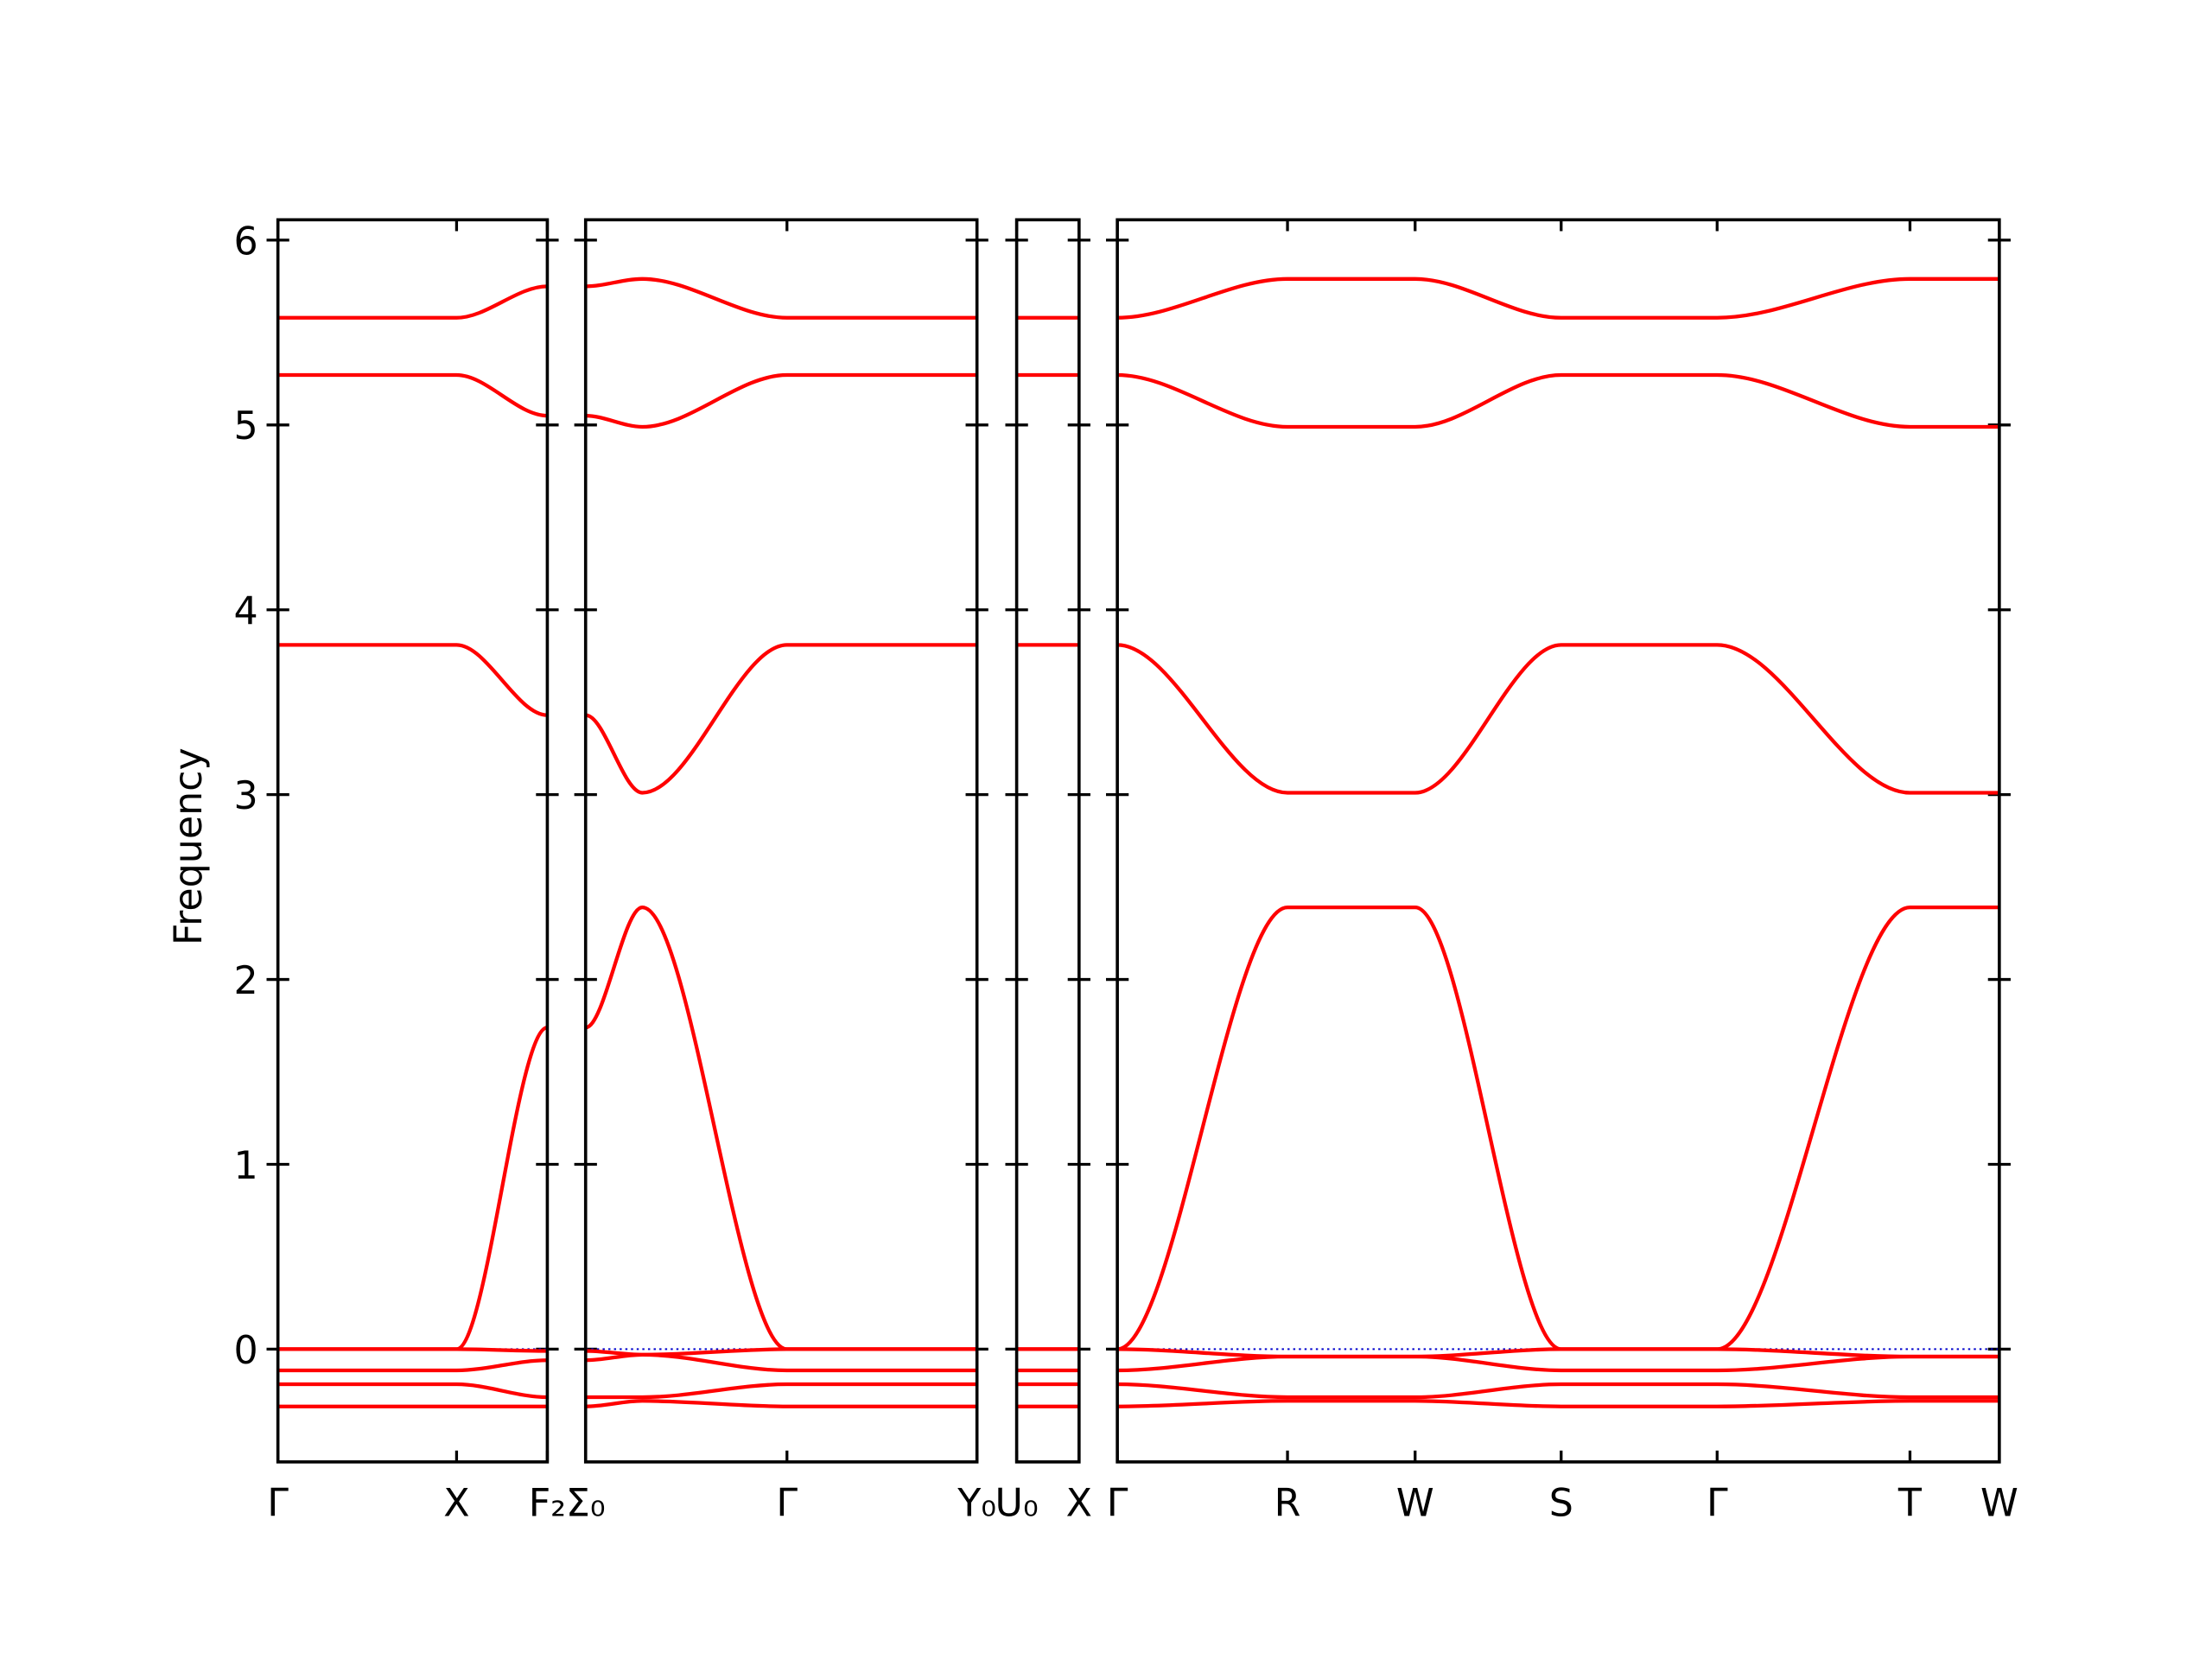 The image size is (2212, 1659). I want to click on x-tick-label: Σ₀, so click(586, 1503).